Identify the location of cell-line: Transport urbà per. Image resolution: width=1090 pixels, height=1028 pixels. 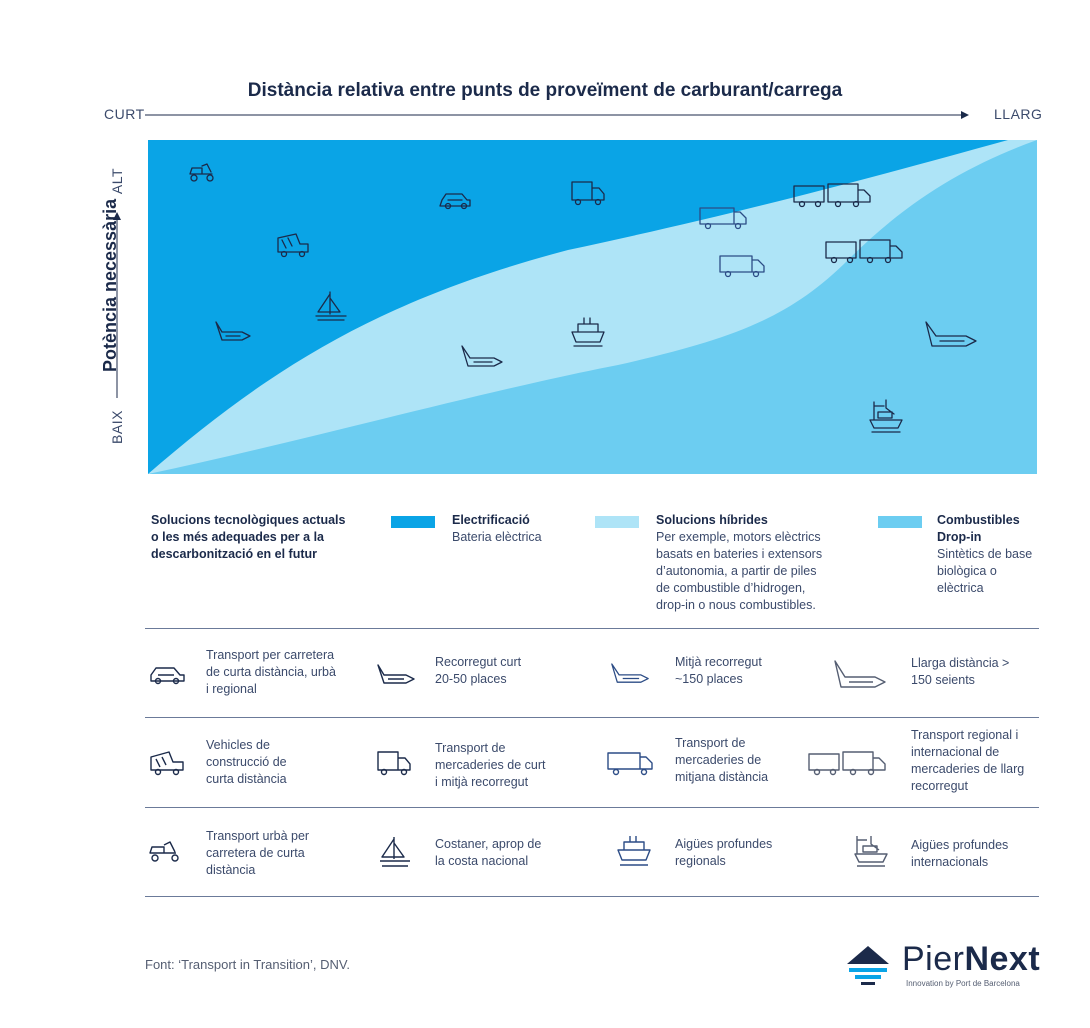
(258, 836).